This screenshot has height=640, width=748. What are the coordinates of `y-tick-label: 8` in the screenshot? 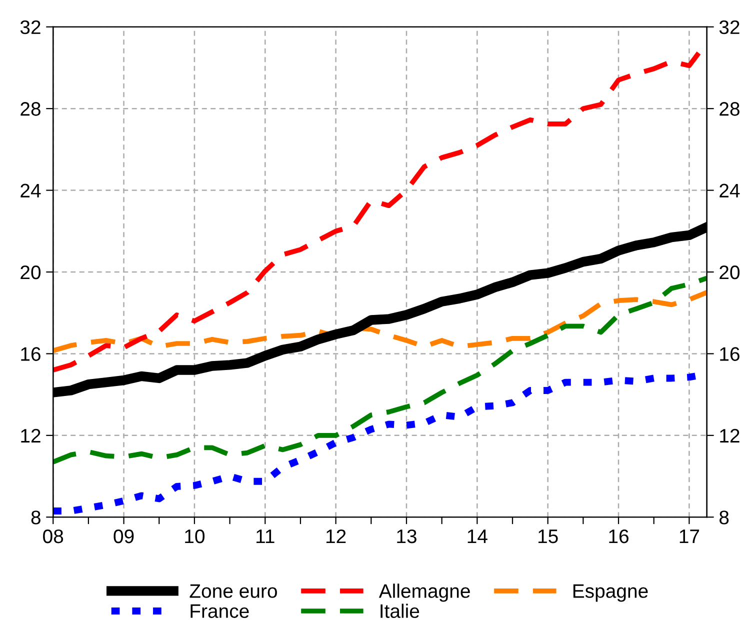 It's located at (35, 517).